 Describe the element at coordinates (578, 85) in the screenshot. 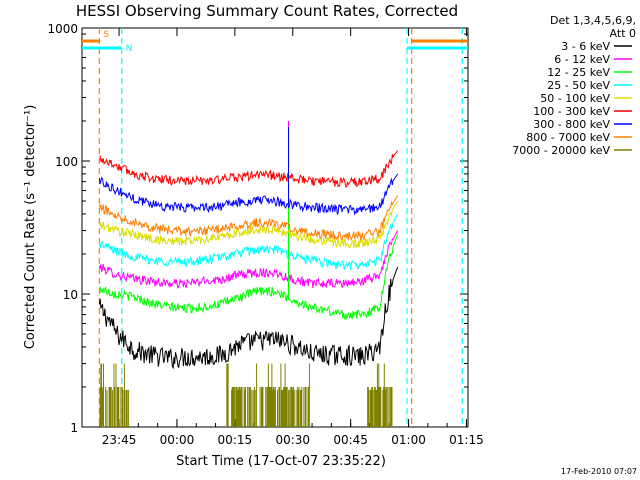

I see `legend-label: 25 - 50 keV` at that location.